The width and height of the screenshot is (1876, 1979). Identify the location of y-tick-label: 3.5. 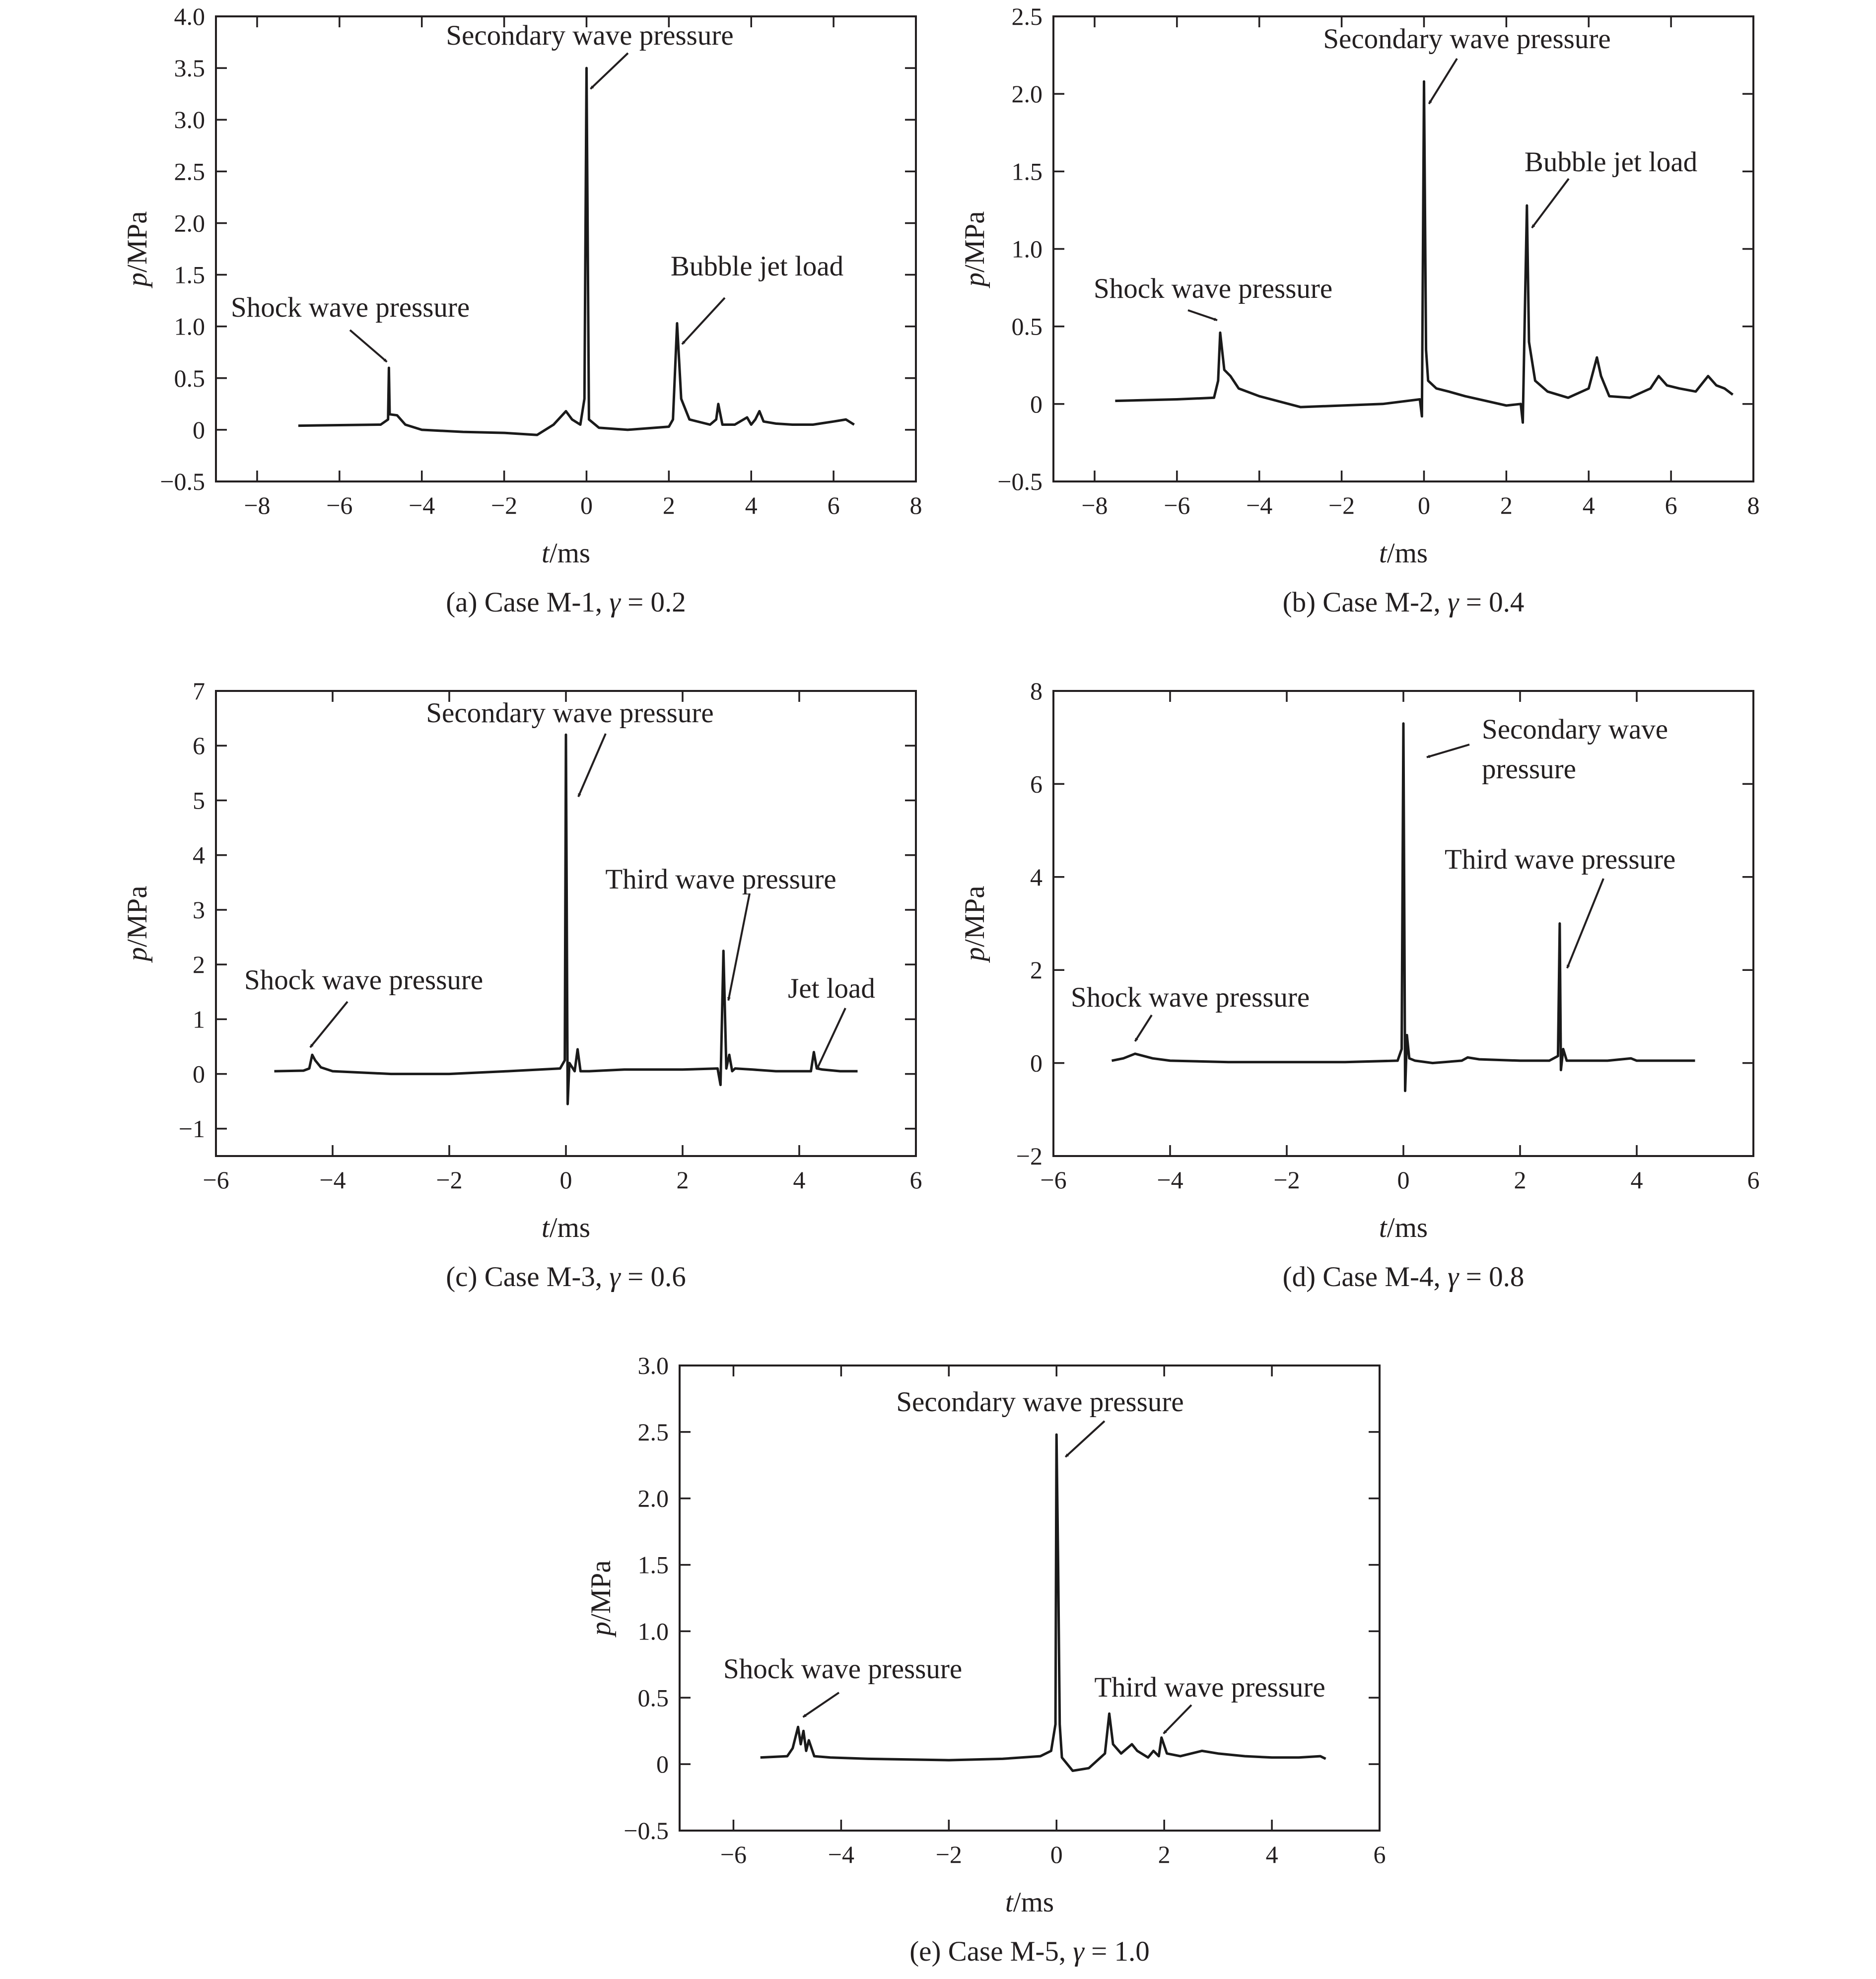
(190, 68).